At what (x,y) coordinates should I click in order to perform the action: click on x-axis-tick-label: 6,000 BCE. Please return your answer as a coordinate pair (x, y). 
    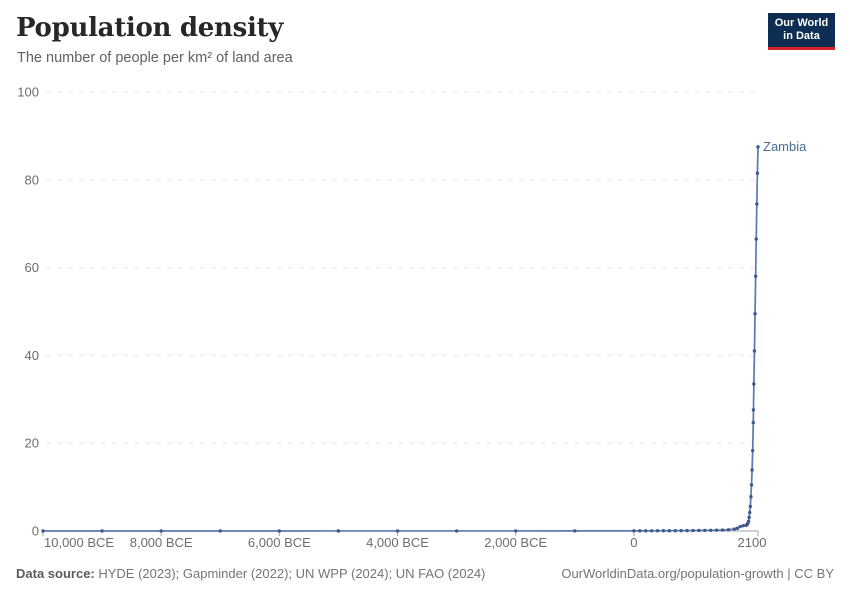
    Looking at the image, I should click on (279, 542).